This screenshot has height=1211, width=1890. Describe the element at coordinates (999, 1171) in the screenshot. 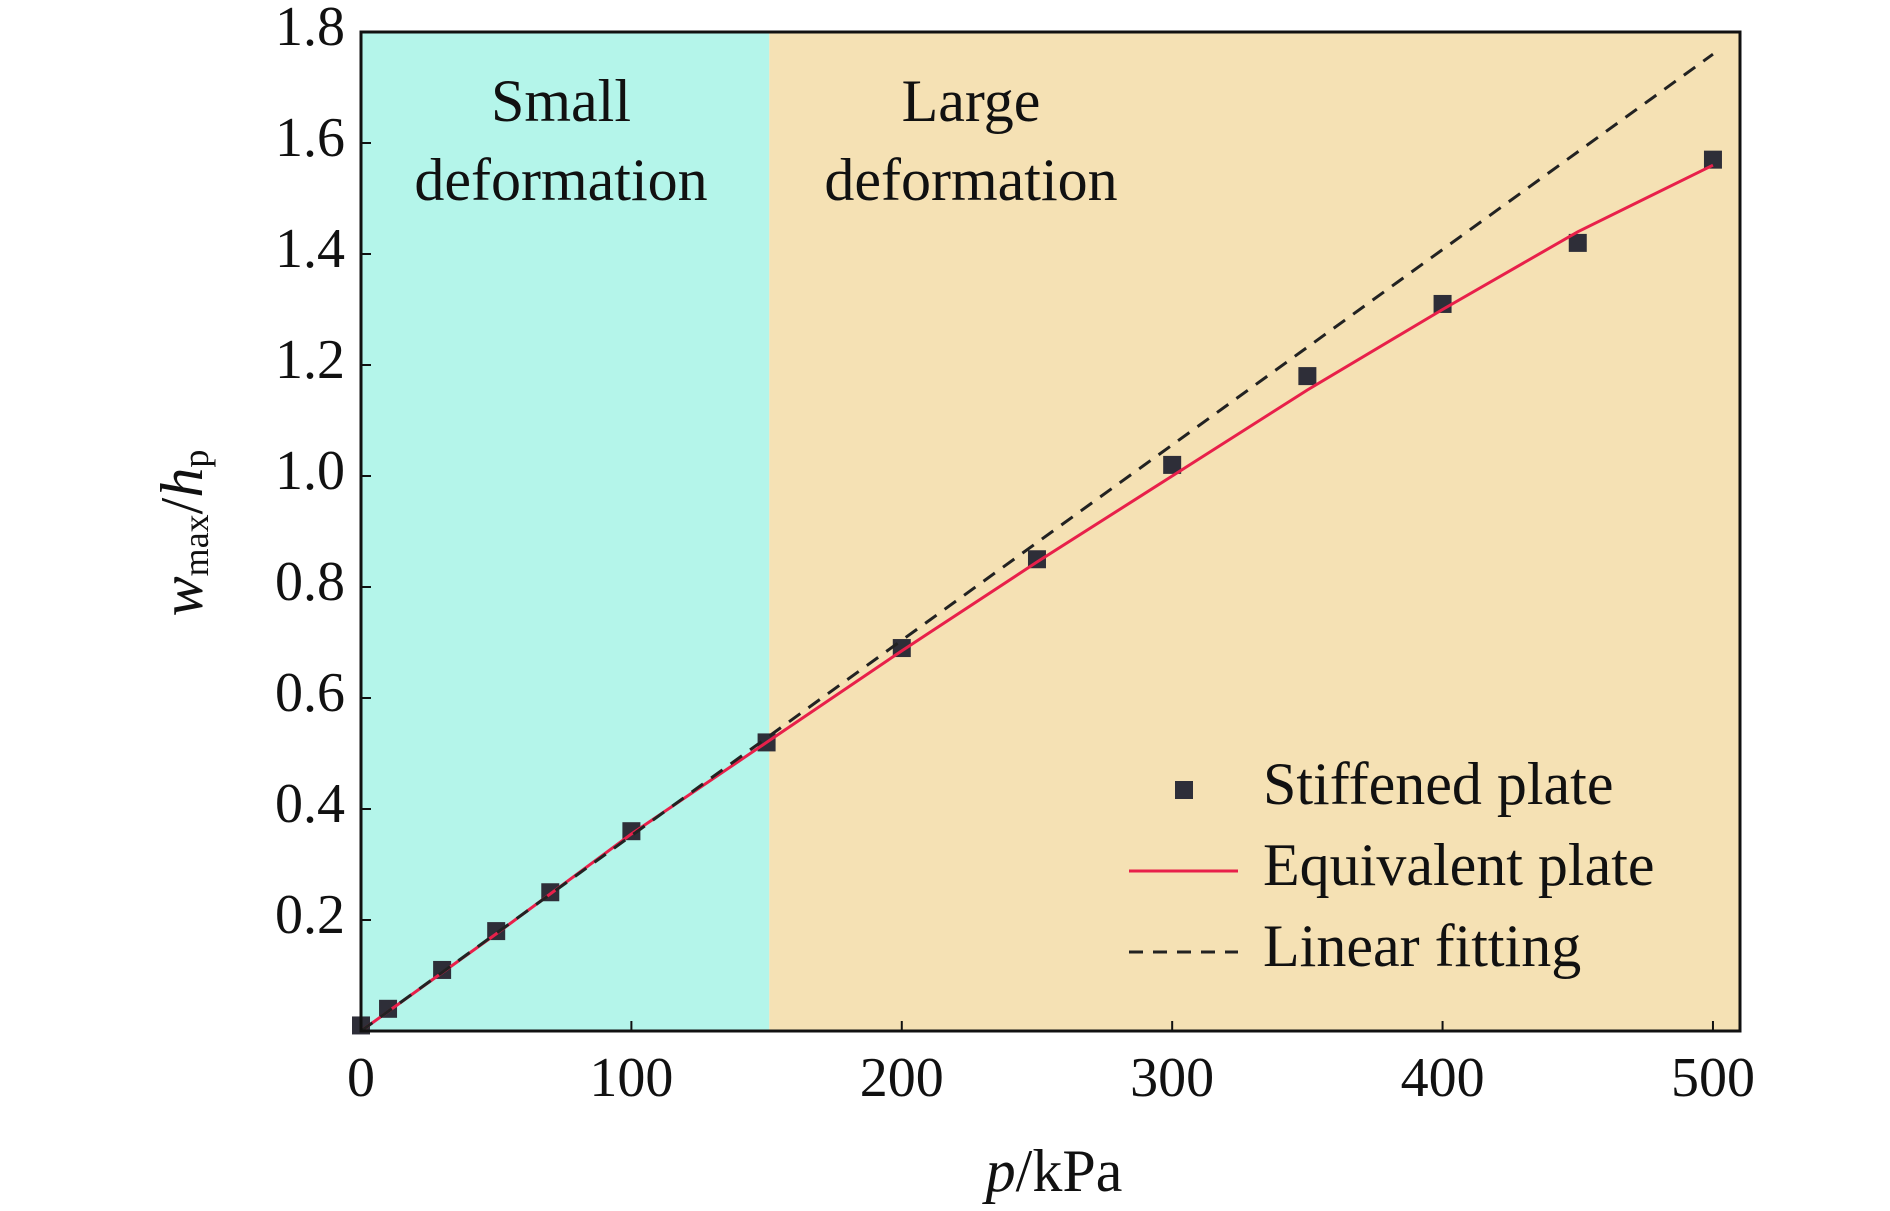

I see `x-label-part: p` at that location.